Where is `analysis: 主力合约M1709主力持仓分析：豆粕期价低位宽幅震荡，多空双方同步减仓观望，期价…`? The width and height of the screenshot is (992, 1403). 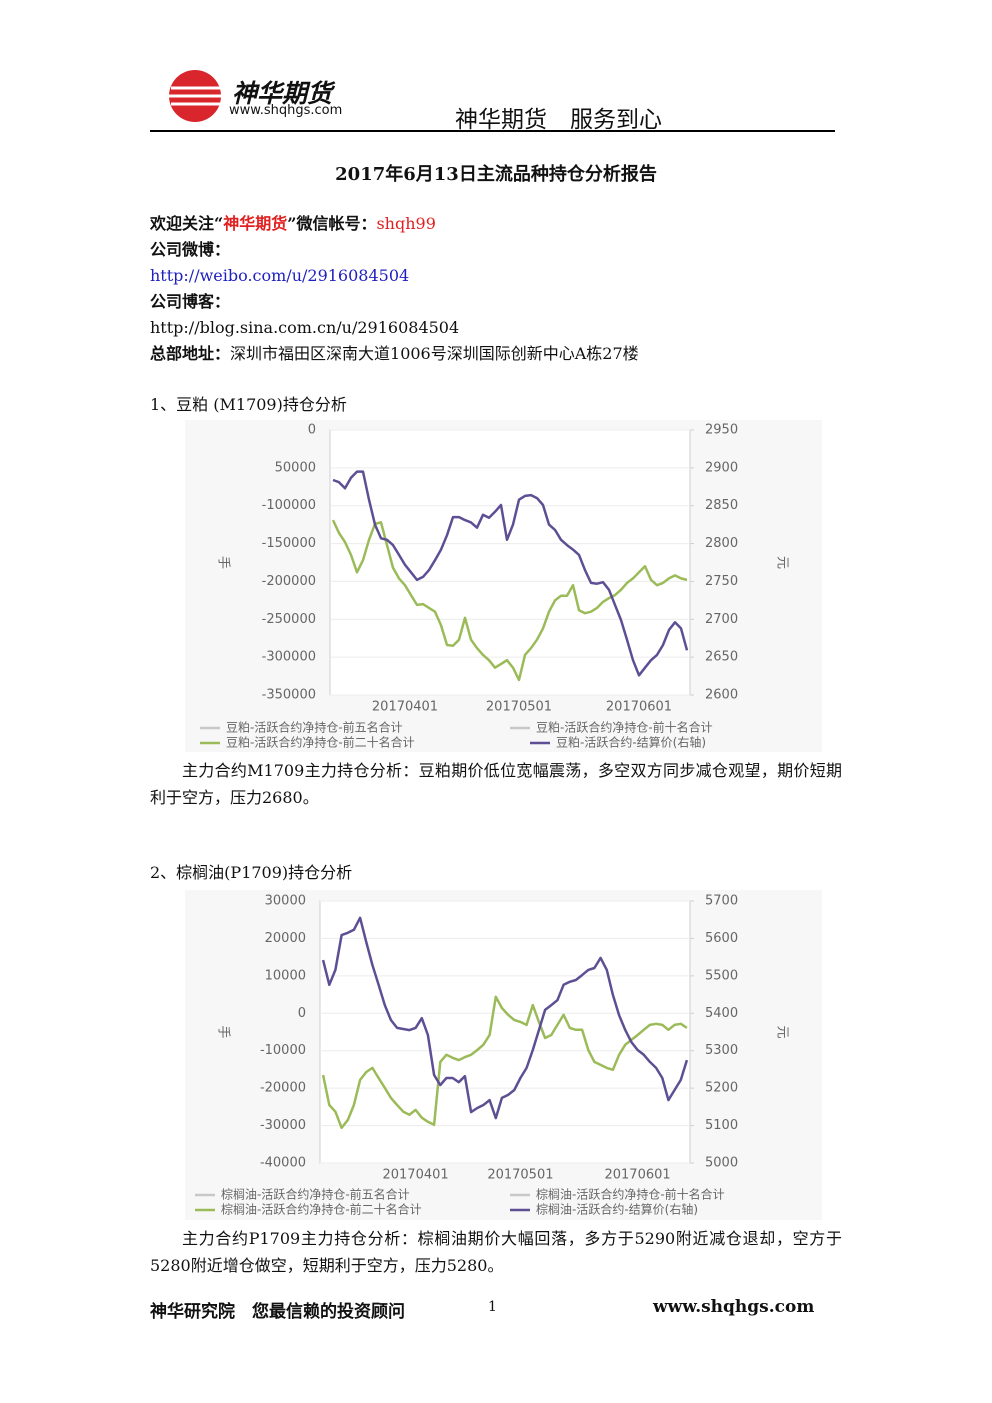 analysis: 主力合约M1709主力持仓分析：豆粕期价低位宽幅震荡，多空双方同步减仓观望，期价… is located at coordinates (496, 784).